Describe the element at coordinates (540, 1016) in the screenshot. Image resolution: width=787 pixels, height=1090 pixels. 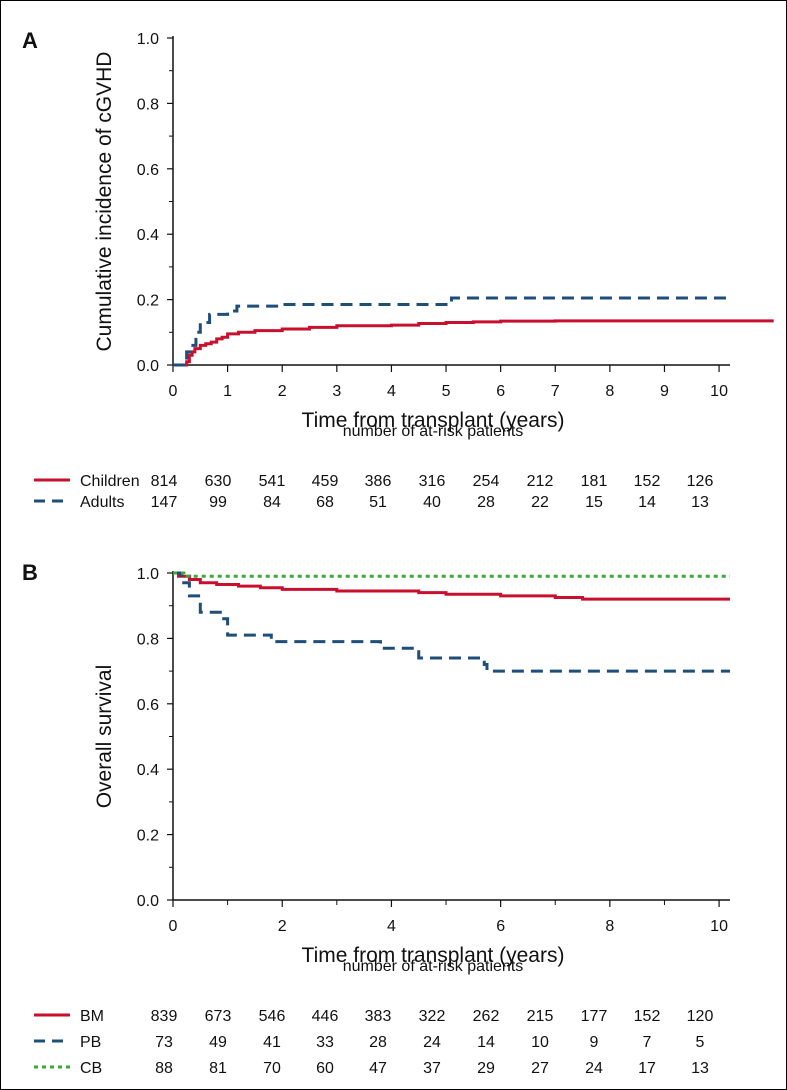
I see `risk-count: 215` at that location.